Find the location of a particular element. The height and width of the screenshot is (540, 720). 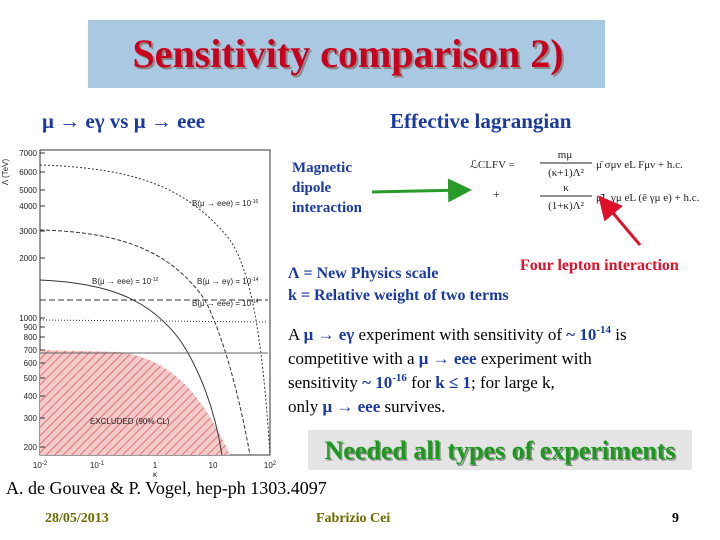

conclusion: Needed all types of experiments is located at coordinates (500, 450).